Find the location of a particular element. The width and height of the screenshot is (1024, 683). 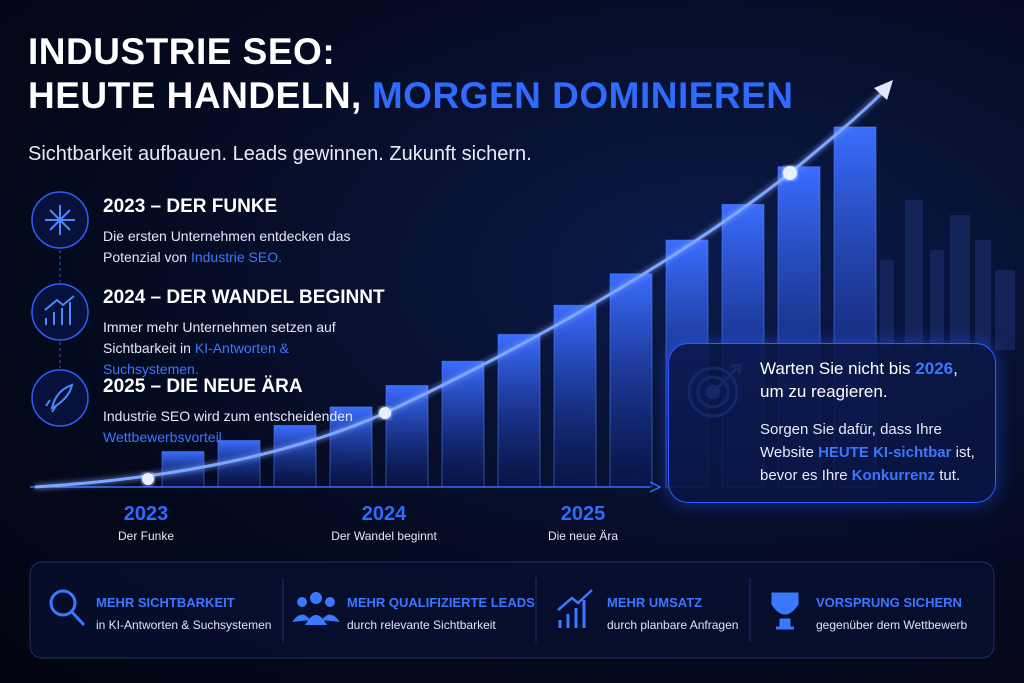

text-part: ist, bevor es Ihre is located at coordinates (867, 464).